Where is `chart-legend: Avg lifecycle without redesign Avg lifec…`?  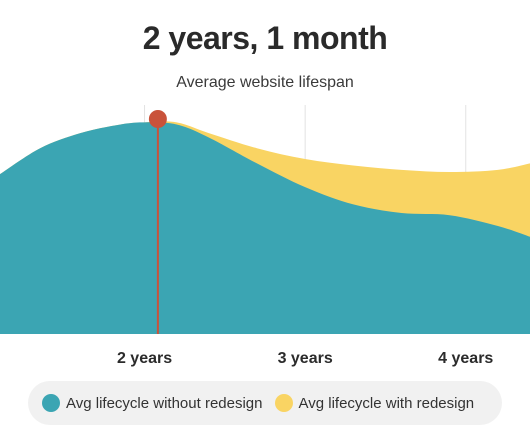 chart-legend: Avg lifecycle without redesign Avg lifec… is located at coordinates (265, 403).